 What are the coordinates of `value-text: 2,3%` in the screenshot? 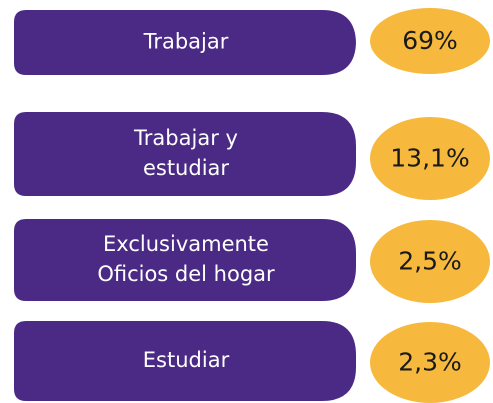 It's located at (430, 362).